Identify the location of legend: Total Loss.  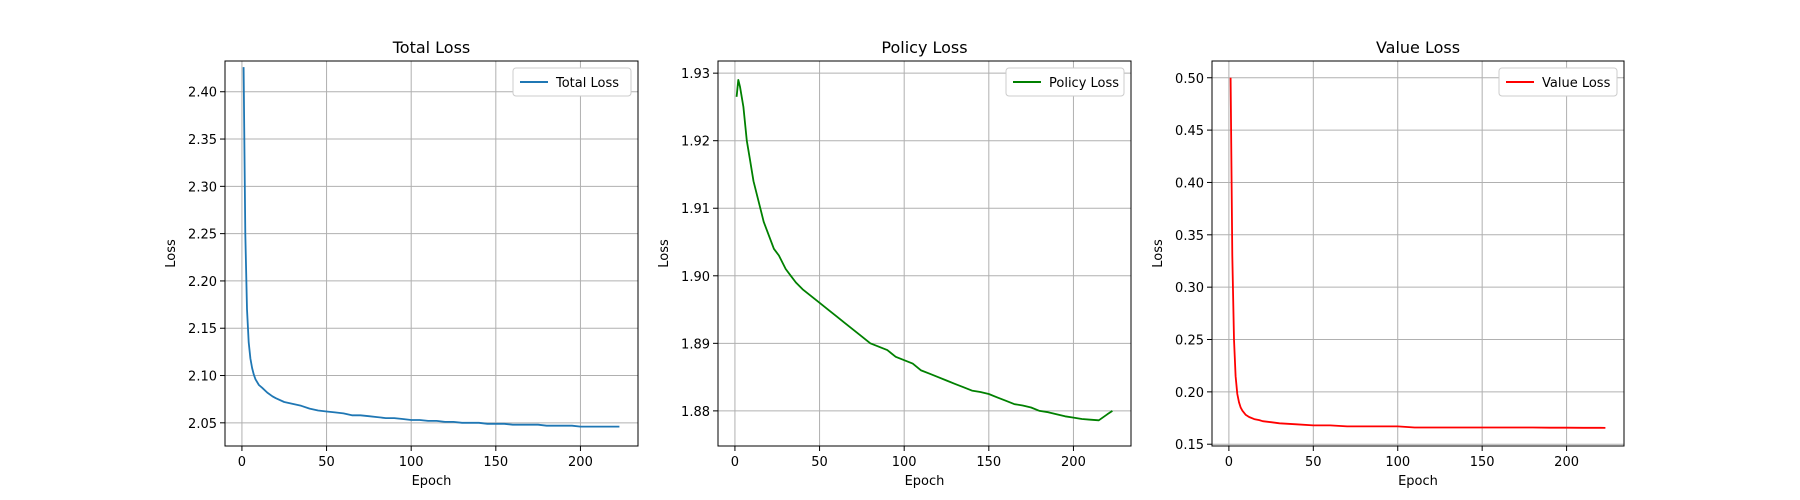
(572, 82).